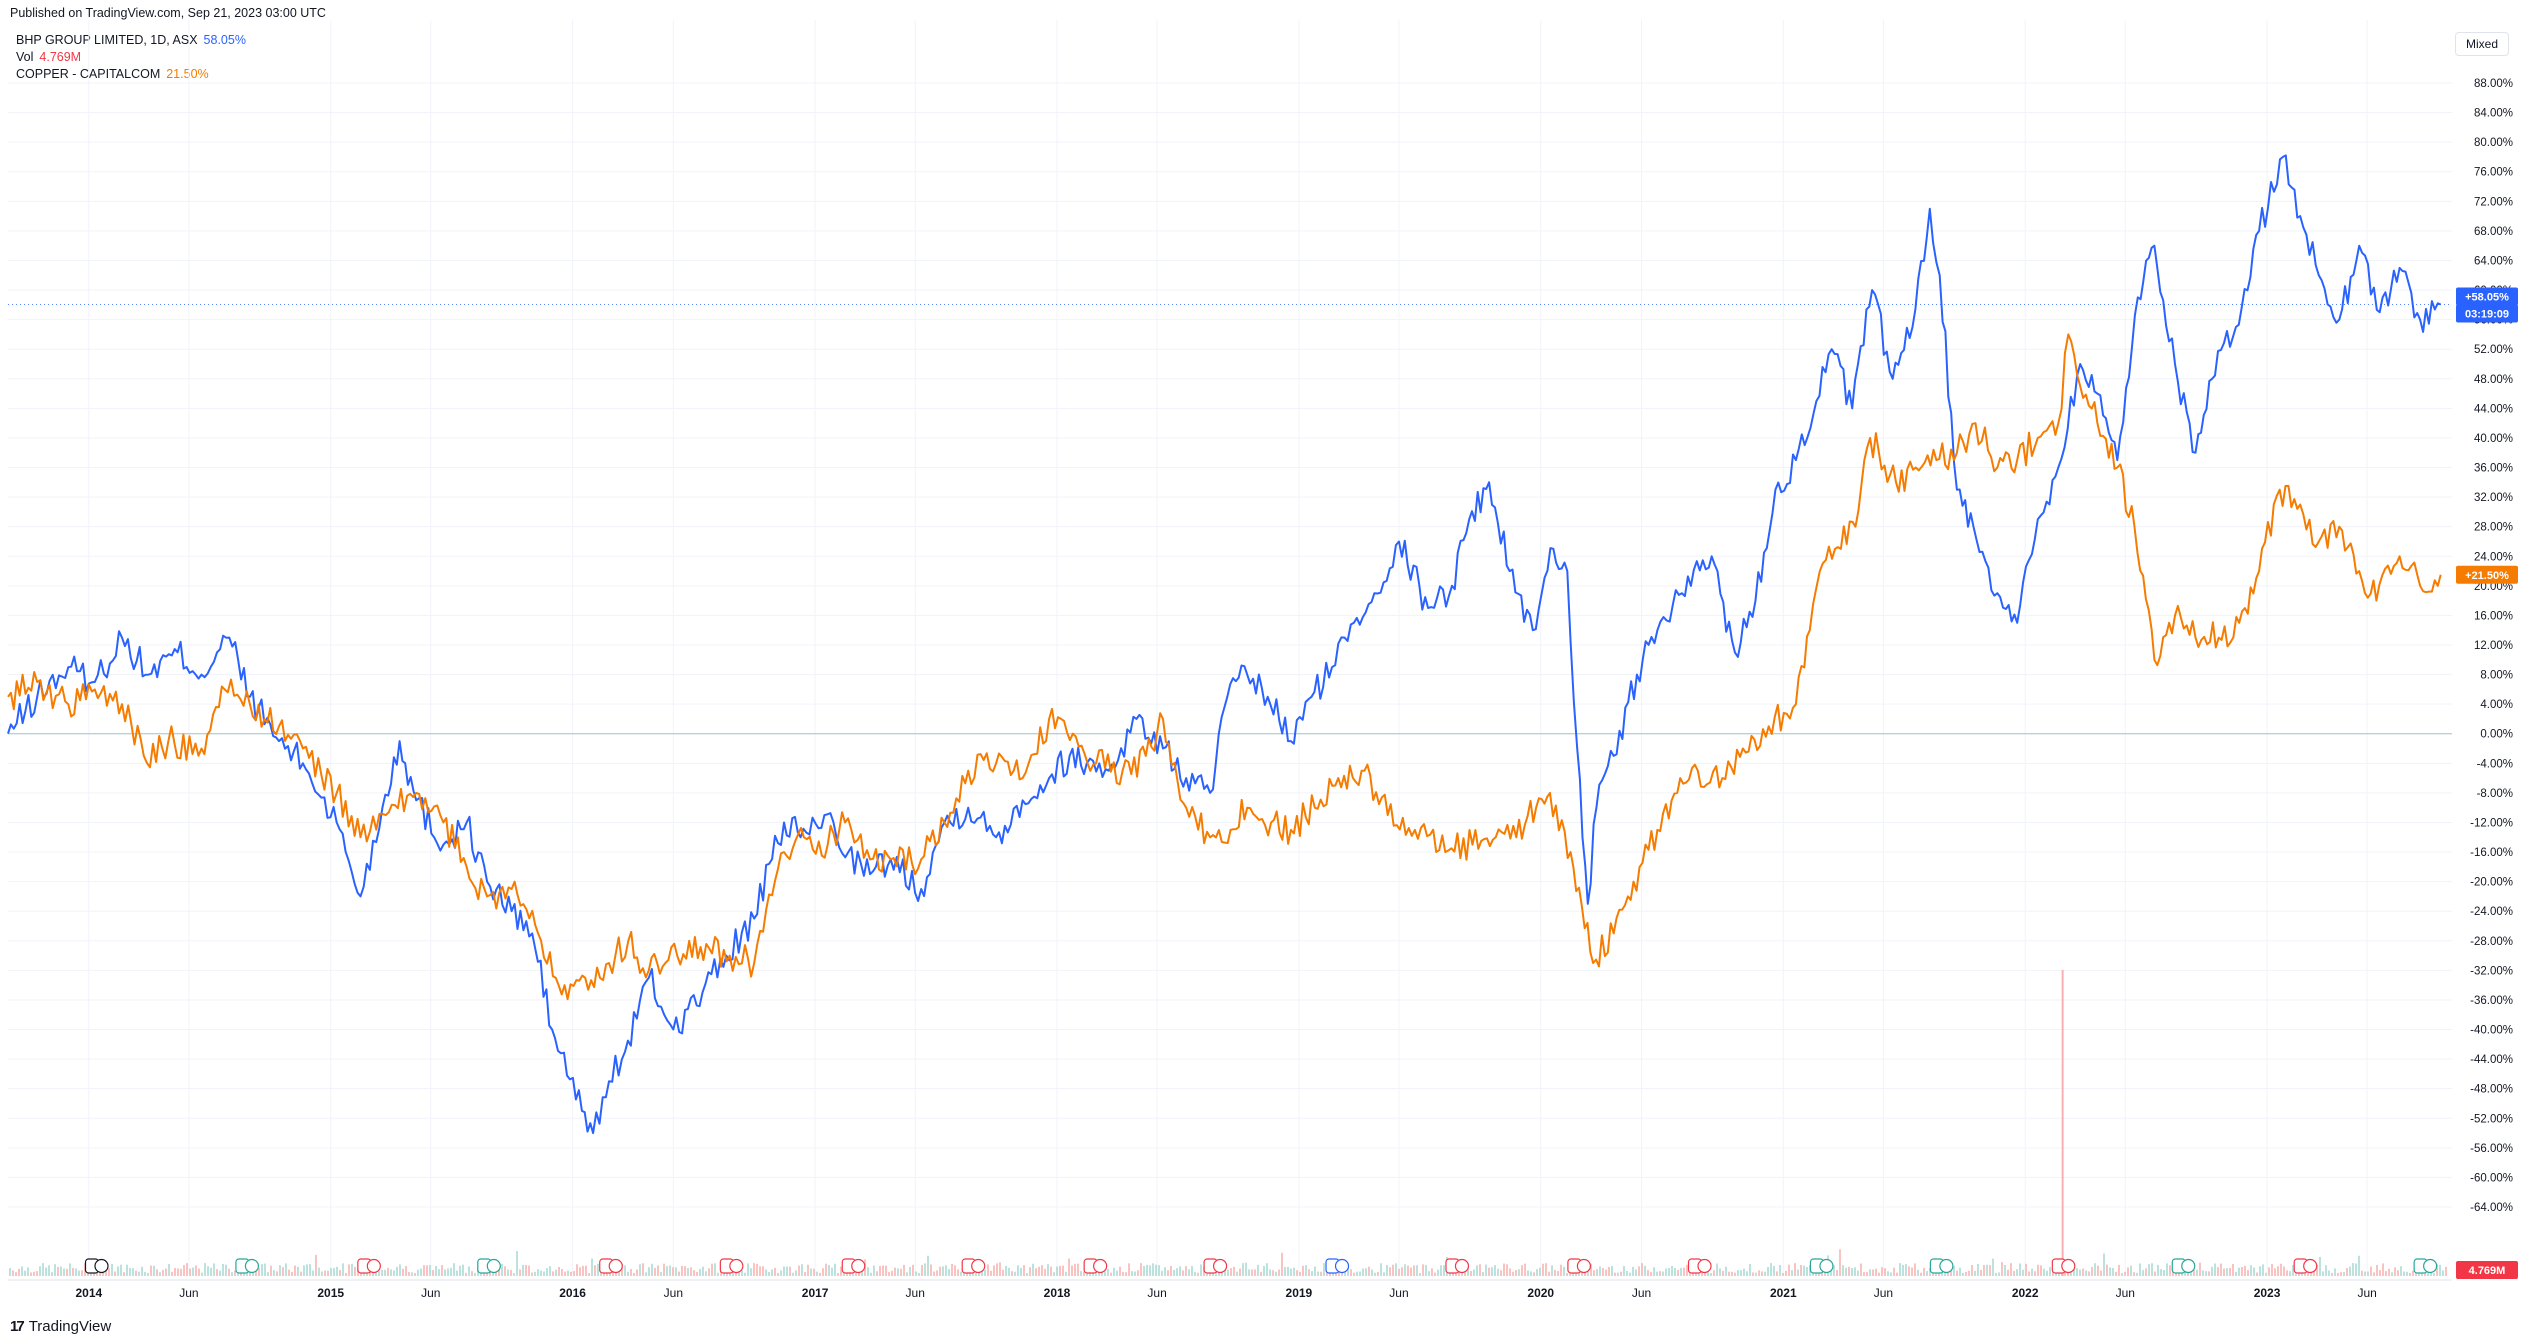  I want to click on legend-row-volume: Vol 4.769M, so click(131, 57).